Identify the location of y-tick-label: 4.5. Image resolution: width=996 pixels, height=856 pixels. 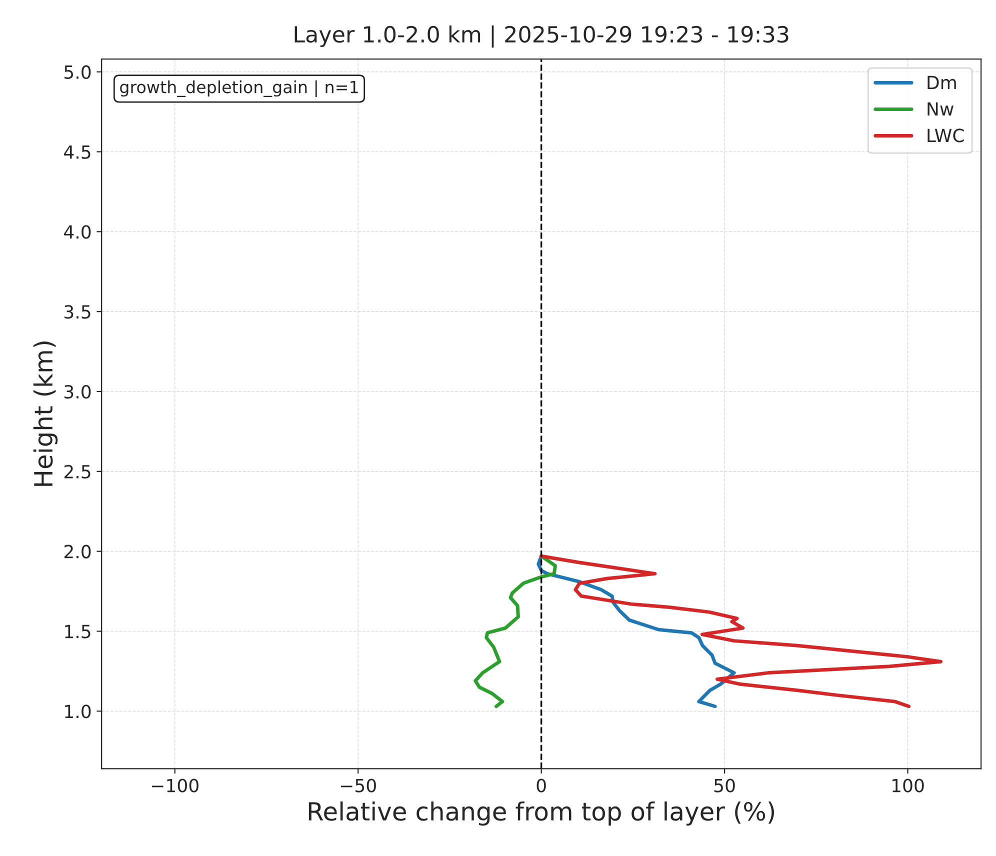
(77, 152).